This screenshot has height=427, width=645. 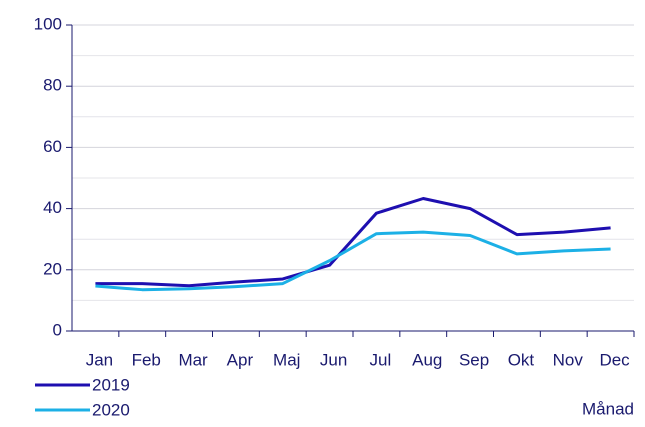 What do you see at coordinates (57, 329) in the screenshot?
I see `y-tick-label: 0` at bounding box center [57, 329].